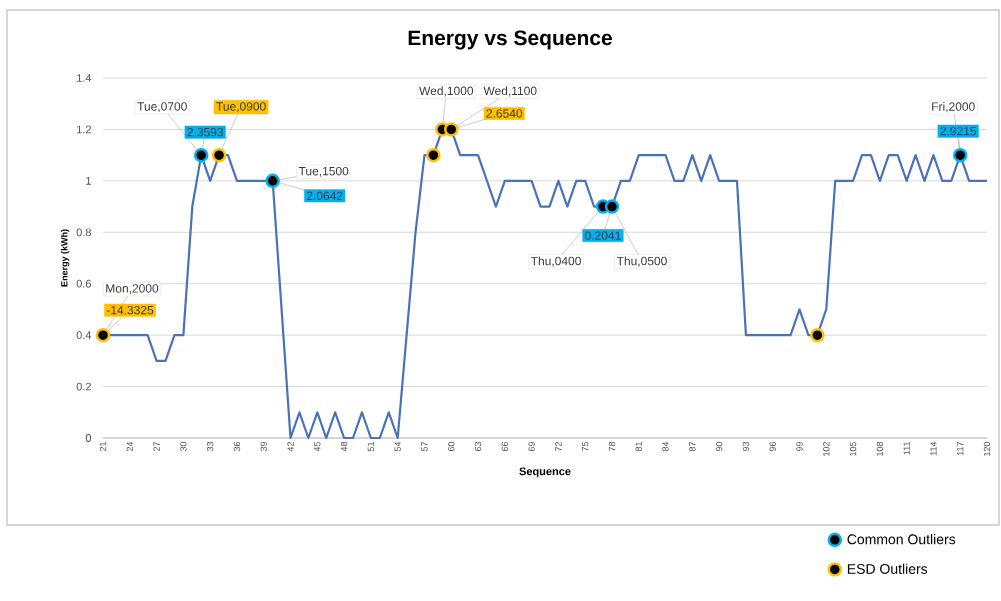 The image size is (1001, 601). What do you see at coordinates (88, 438) in the screenshot?
I see `y-tick-label: 0` at bounding box center [88, 438].